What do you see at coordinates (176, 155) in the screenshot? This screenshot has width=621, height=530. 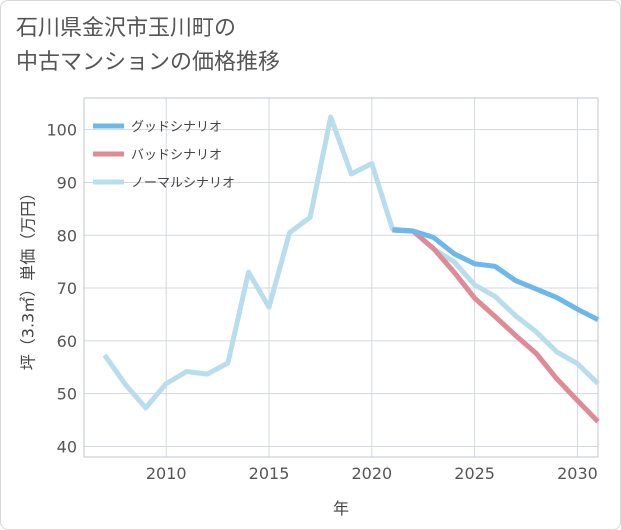 I see `legend-label-1: バッドシナリオ` at bounding box center [176, 155].